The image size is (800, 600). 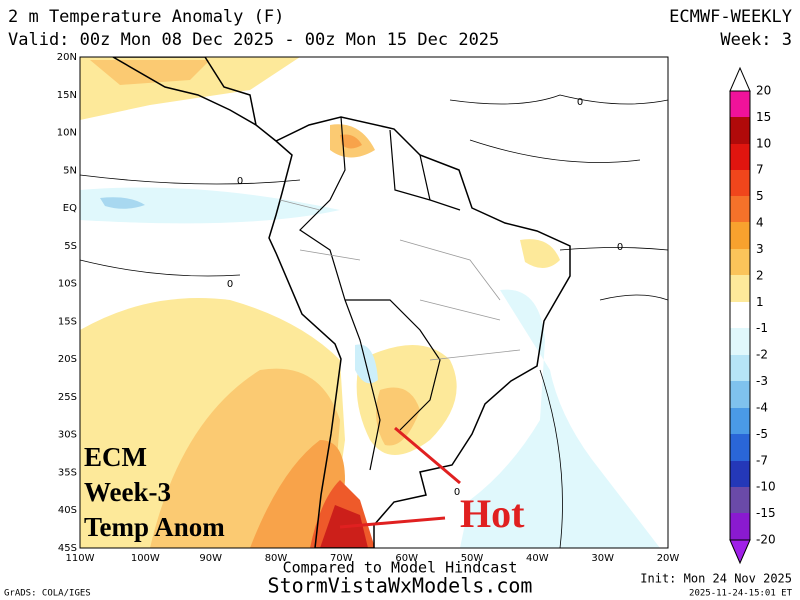 What do you see at coordinates (756, 40) in the screenshot?
I see `week: Week: 3` at bounding box center [756, 40].